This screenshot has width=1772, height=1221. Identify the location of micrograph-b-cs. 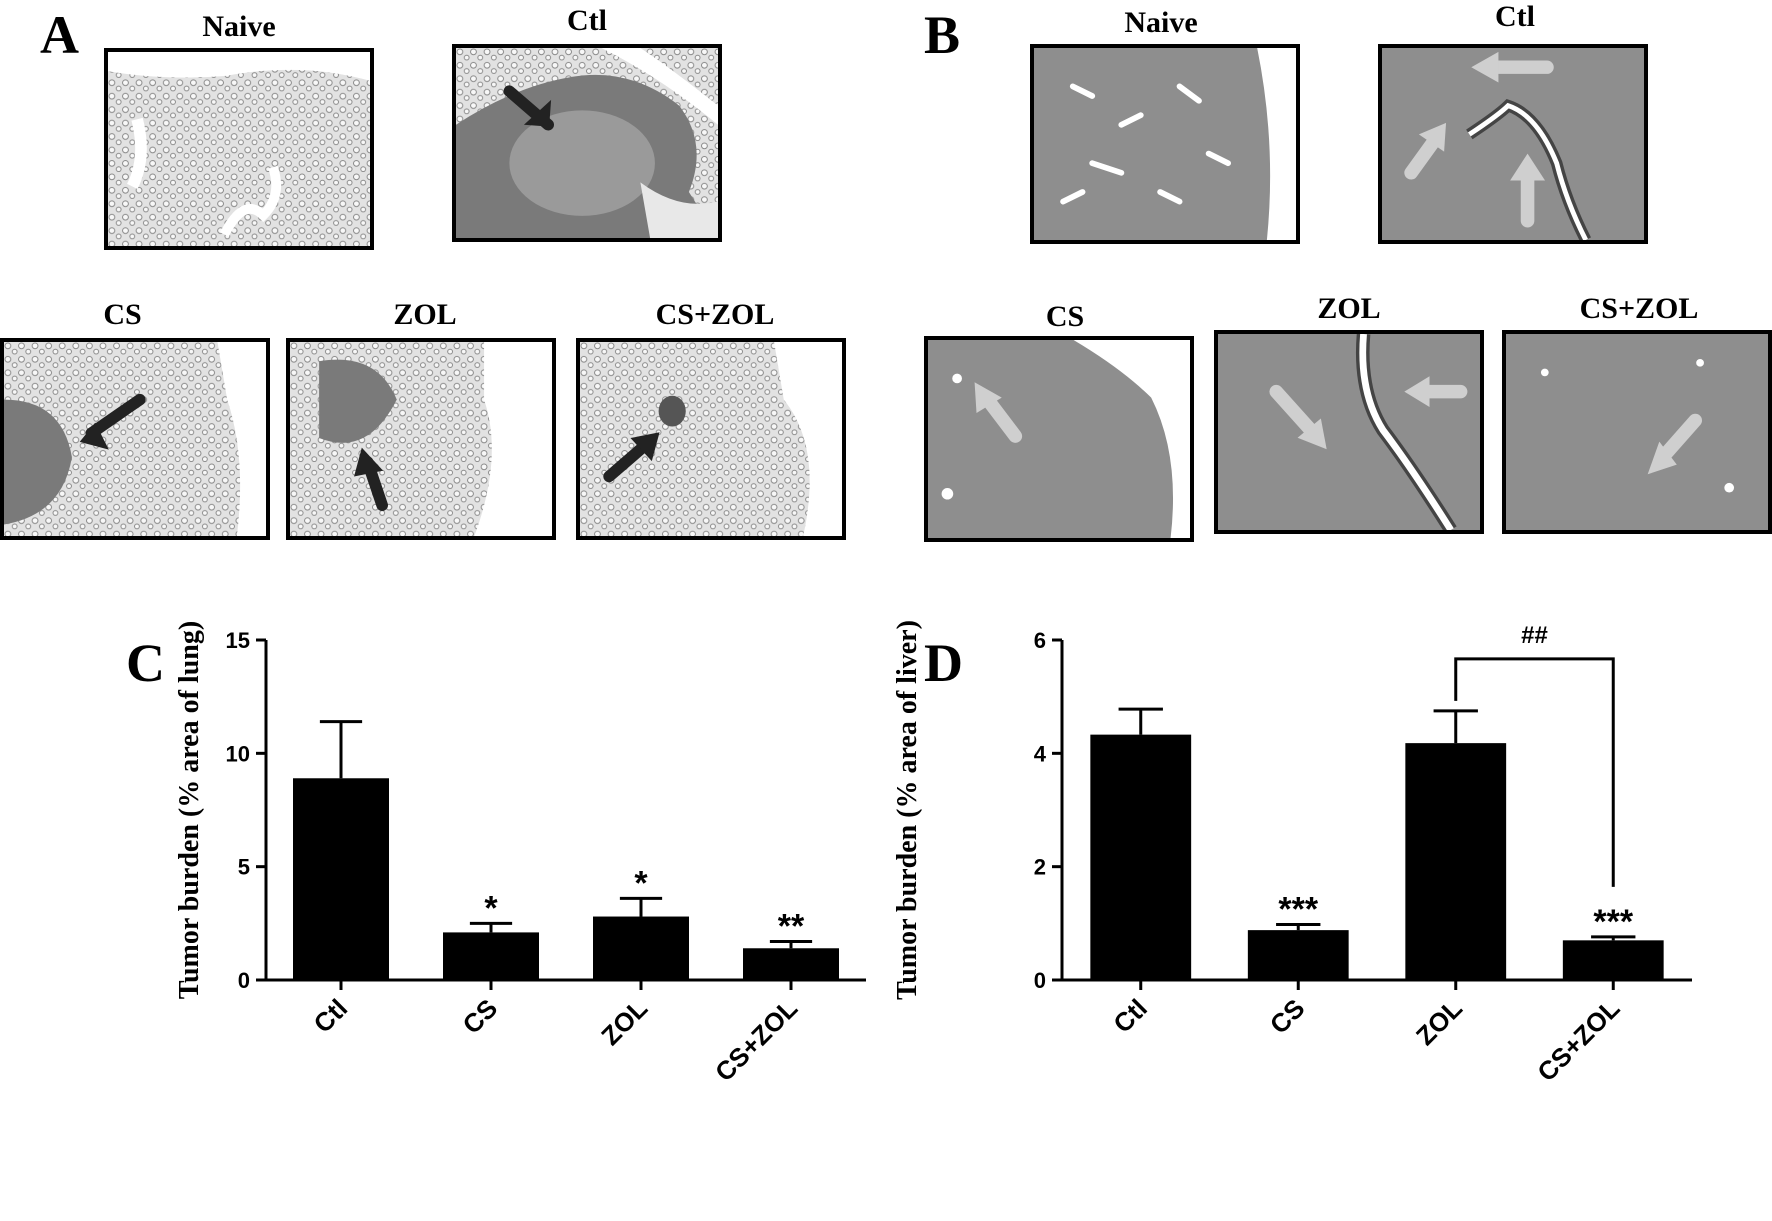
(1059, 439).